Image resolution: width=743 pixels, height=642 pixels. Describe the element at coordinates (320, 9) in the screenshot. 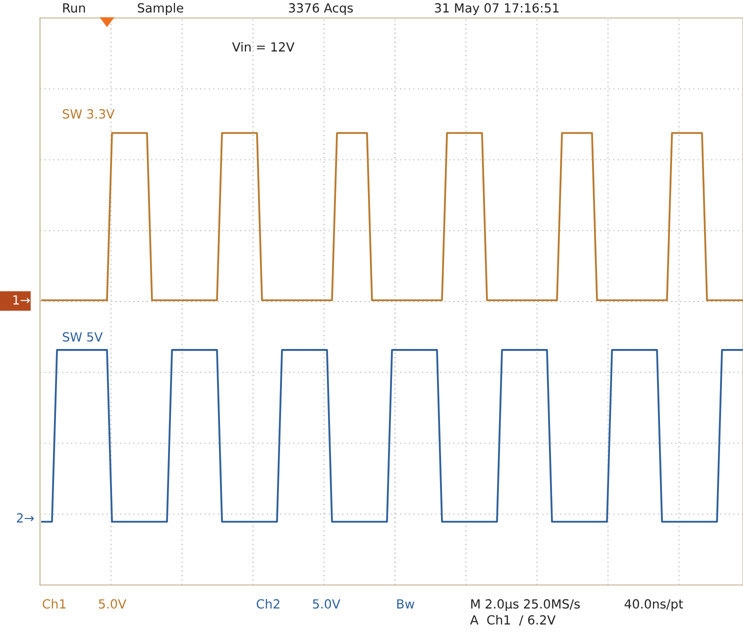

I see `text: 3376 Acqs` at that location.